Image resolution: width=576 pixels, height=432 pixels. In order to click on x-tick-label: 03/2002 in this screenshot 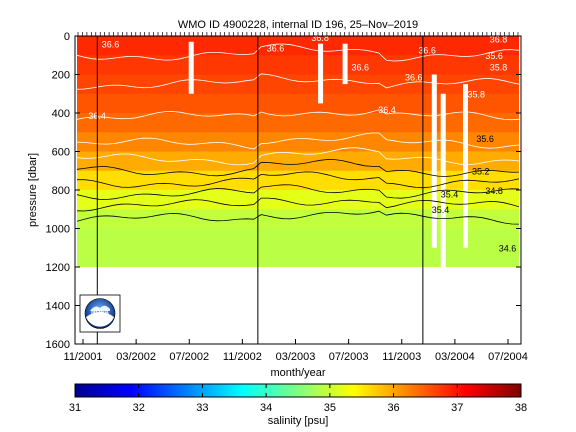, I will do `click(136, 357)`.